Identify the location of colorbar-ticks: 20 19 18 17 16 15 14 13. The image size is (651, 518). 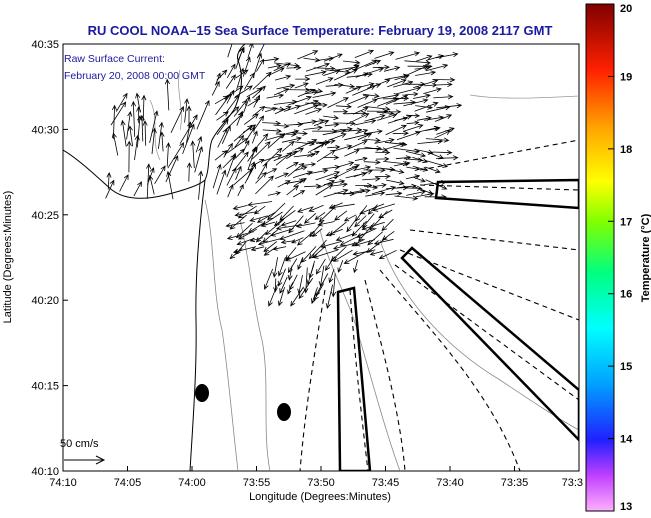
(620, 258).